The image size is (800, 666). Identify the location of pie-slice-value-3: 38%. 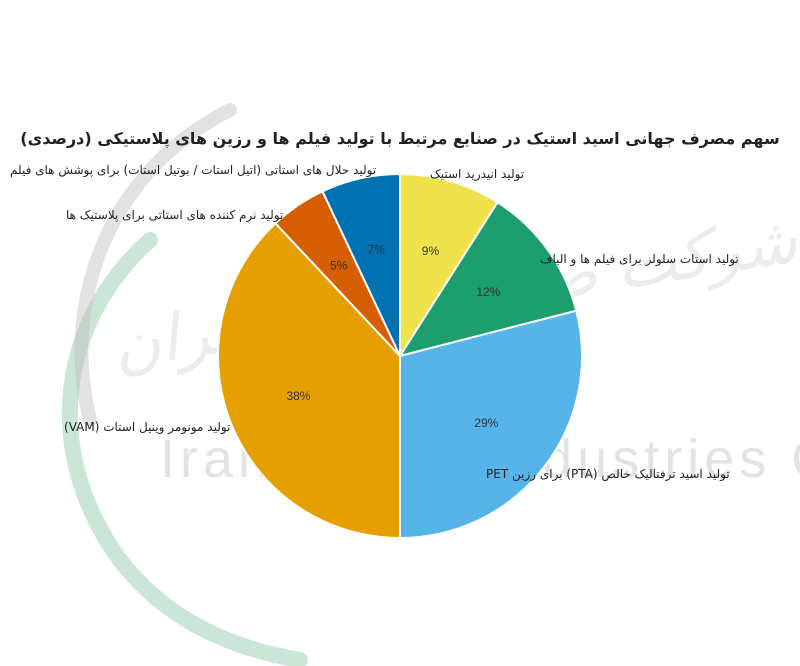
(298, 396).